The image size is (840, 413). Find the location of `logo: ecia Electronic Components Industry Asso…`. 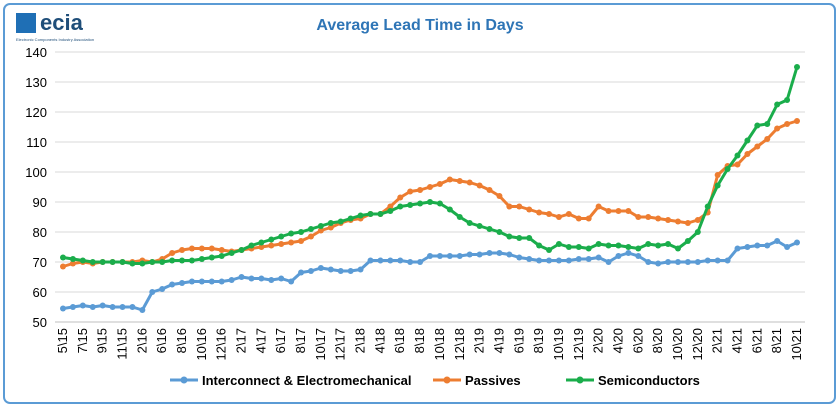

logo: ecia Electronic Components Industry Asso… is located at coordinates (55, 26).